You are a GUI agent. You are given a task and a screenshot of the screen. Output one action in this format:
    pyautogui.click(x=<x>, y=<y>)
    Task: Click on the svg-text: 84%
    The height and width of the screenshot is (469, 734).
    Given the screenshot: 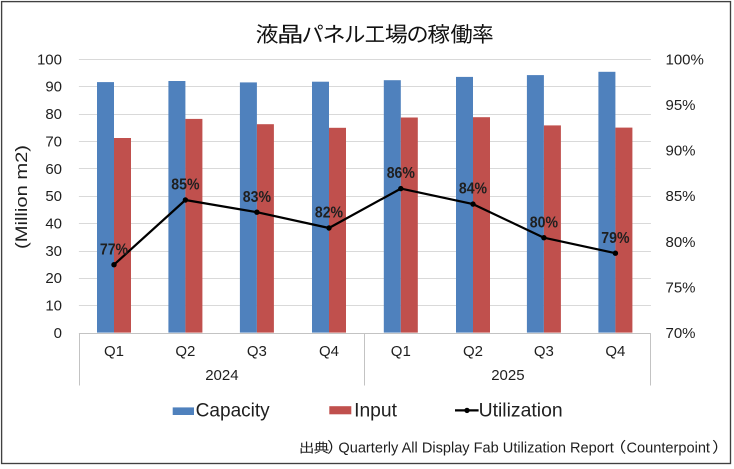 What is the action you would take?
    pyautogui.click(x=473, y=189)
    